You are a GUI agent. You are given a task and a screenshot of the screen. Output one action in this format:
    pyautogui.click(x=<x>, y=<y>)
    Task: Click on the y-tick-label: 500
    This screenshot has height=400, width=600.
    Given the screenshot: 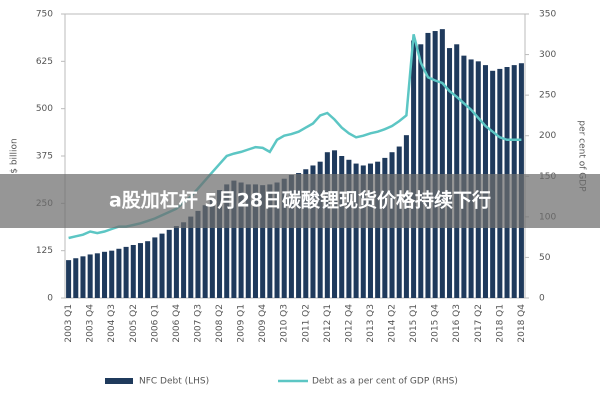 What is the action you would take?
    pyautogui.click(x=44, y=109)
    